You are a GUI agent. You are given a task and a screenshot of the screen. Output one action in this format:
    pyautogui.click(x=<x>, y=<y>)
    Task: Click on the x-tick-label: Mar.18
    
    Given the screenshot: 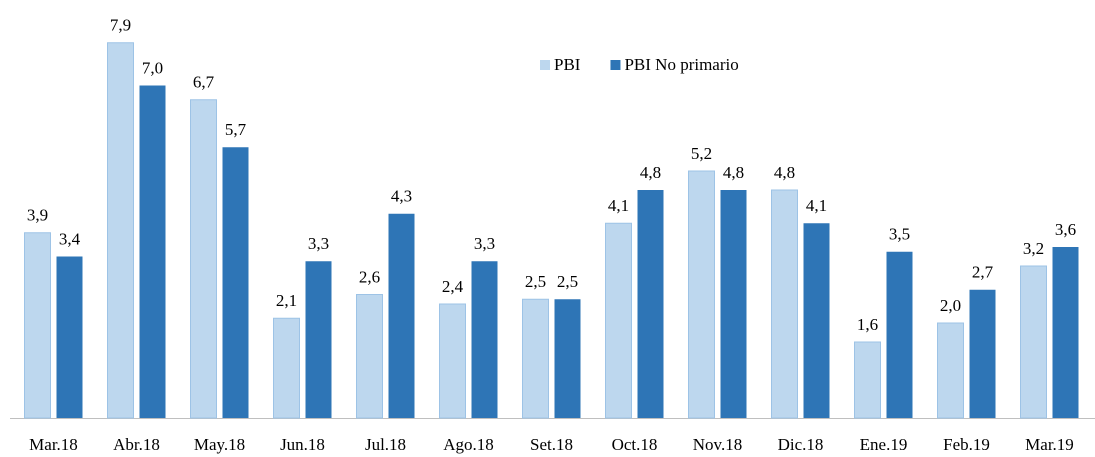 What is the action you would take?
    pyautogui.click(x=53, y=444)
    